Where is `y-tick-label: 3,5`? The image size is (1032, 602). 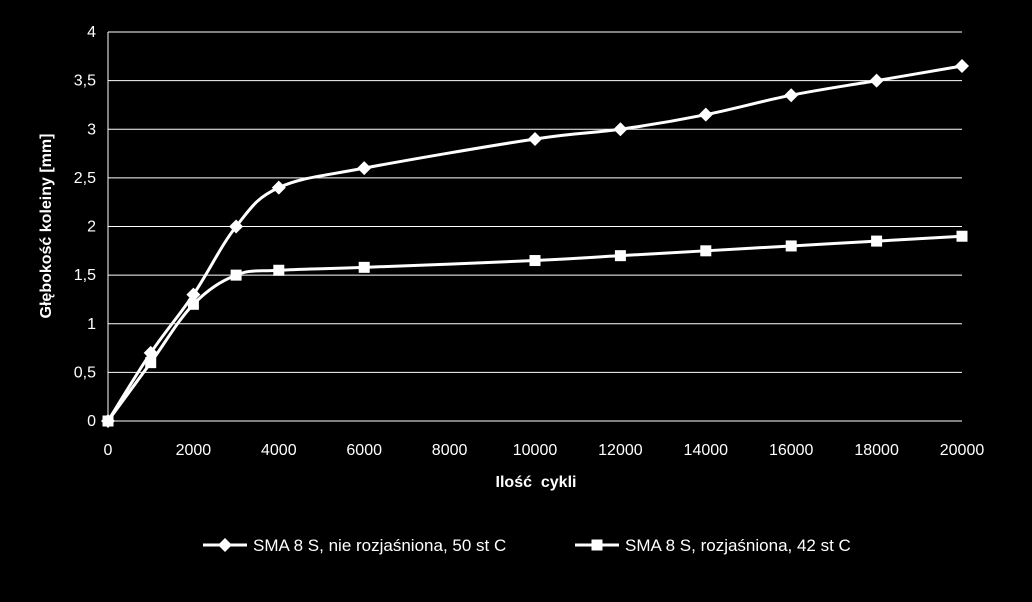
y-tick-label: 3,5 is located at coordinates (85, 81).